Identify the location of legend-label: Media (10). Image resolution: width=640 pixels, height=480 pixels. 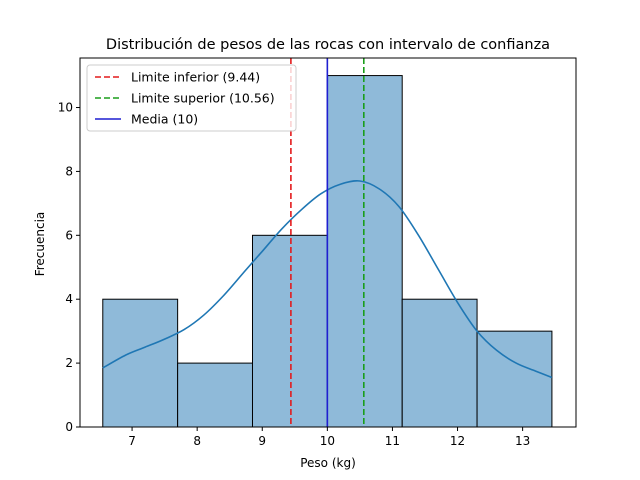
(164, 119).